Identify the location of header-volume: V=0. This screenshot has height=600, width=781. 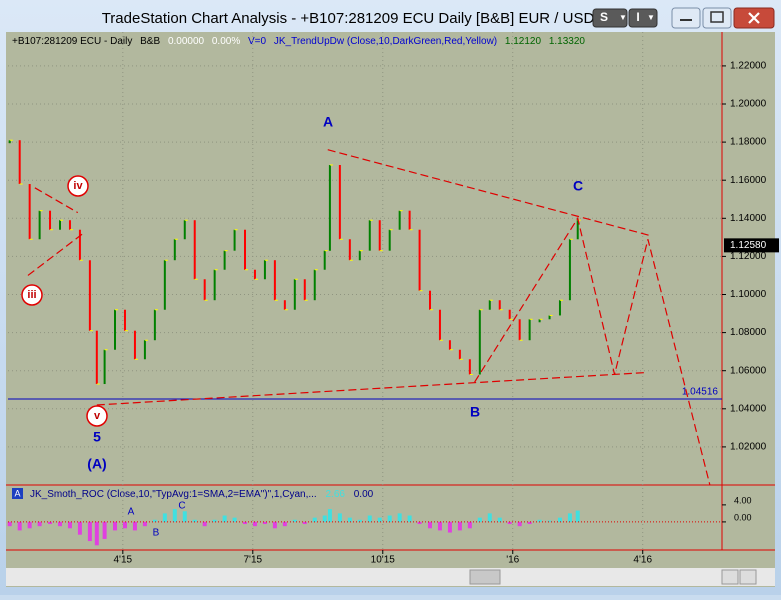
(257, 41).